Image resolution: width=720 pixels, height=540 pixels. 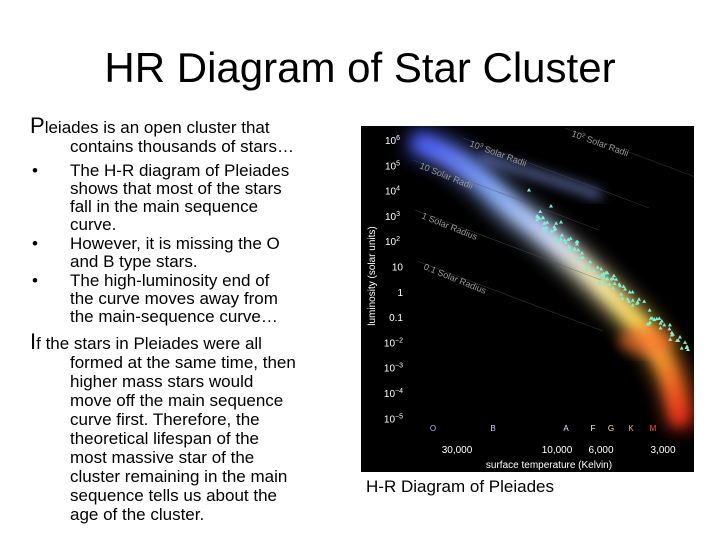 I want to click on giant-branch, so click(x=541, y=176).